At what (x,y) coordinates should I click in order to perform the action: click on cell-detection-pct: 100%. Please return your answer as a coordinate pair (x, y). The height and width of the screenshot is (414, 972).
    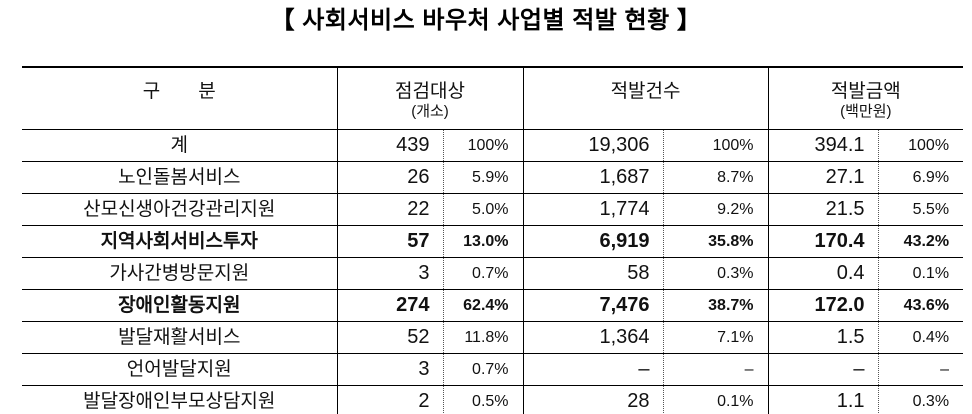
    Looking at the image, I should click on (715, 145).